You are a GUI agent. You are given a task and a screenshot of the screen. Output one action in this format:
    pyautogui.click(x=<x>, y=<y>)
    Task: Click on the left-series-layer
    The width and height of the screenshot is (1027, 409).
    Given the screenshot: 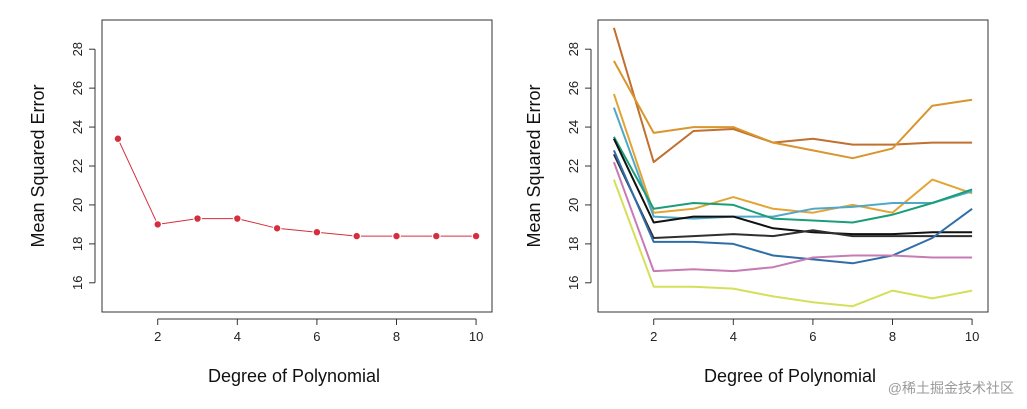 What is the action you would take?
    pyautogui.click(x=297, y=187)
    